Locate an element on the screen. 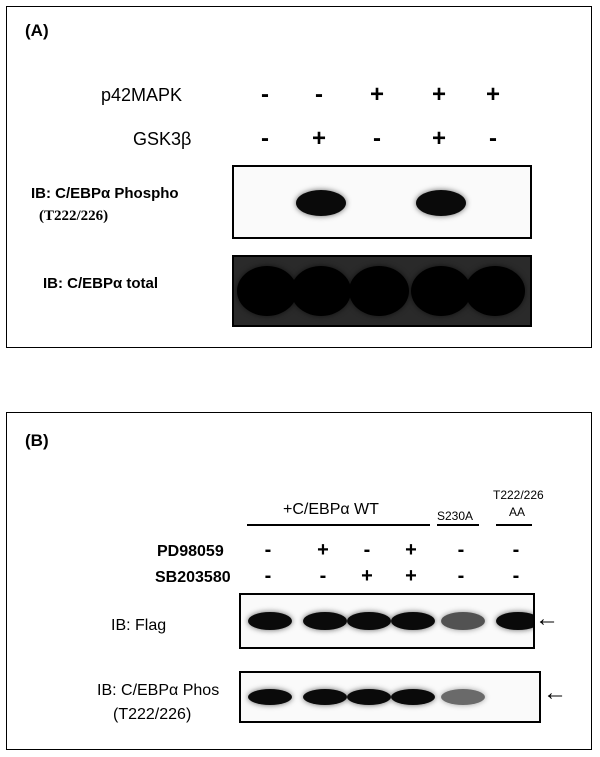 Image resolution: width=600 pixels, height=757 pixels. panel-b-label: (B) is located at coordinates (37, 441).